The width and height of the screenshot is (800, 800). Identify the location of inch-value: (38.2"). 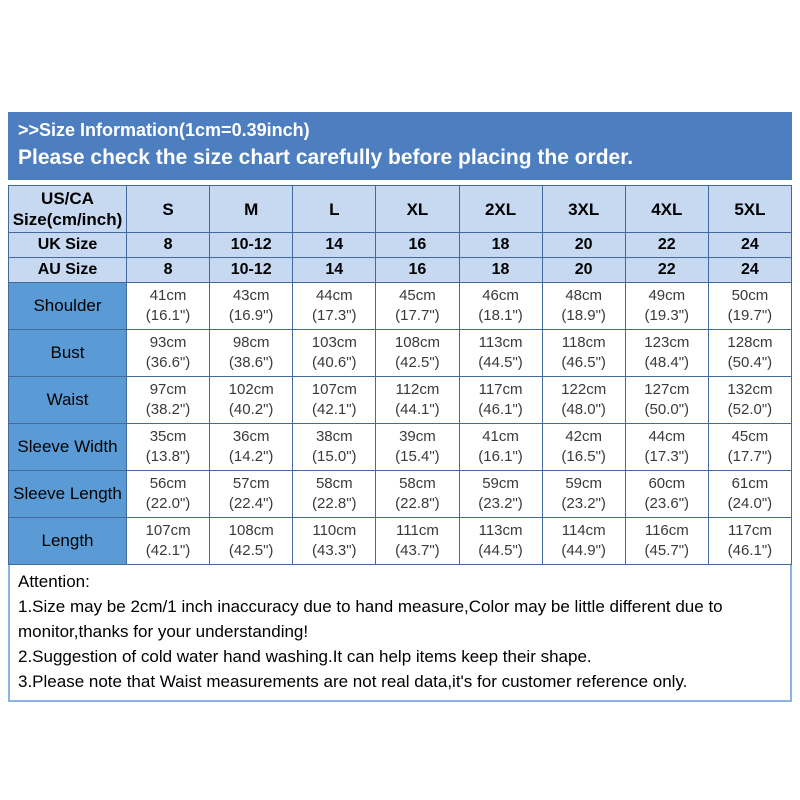
(168, 409).